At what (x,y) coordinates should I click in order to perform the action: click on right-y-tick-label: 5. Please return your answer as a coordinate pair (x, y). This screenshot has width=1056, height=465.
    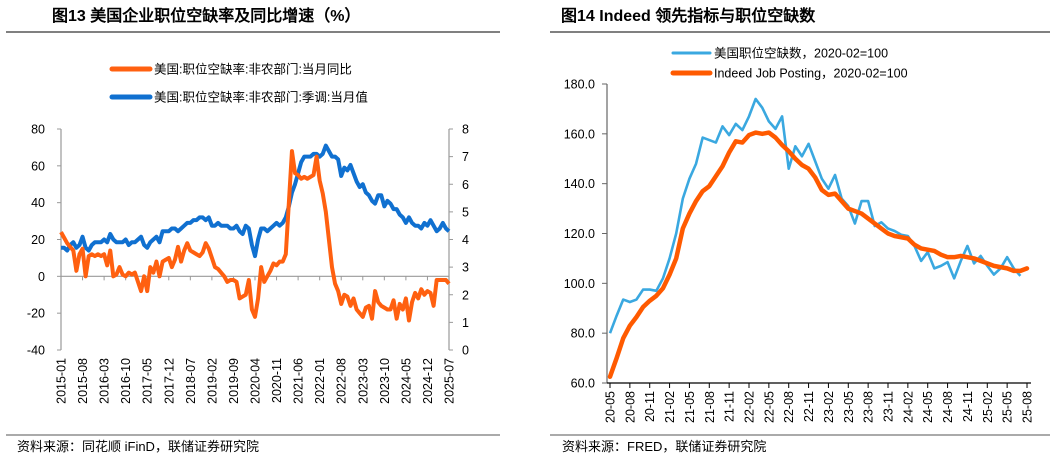
    Looking at the image, I should click on (465, 212).